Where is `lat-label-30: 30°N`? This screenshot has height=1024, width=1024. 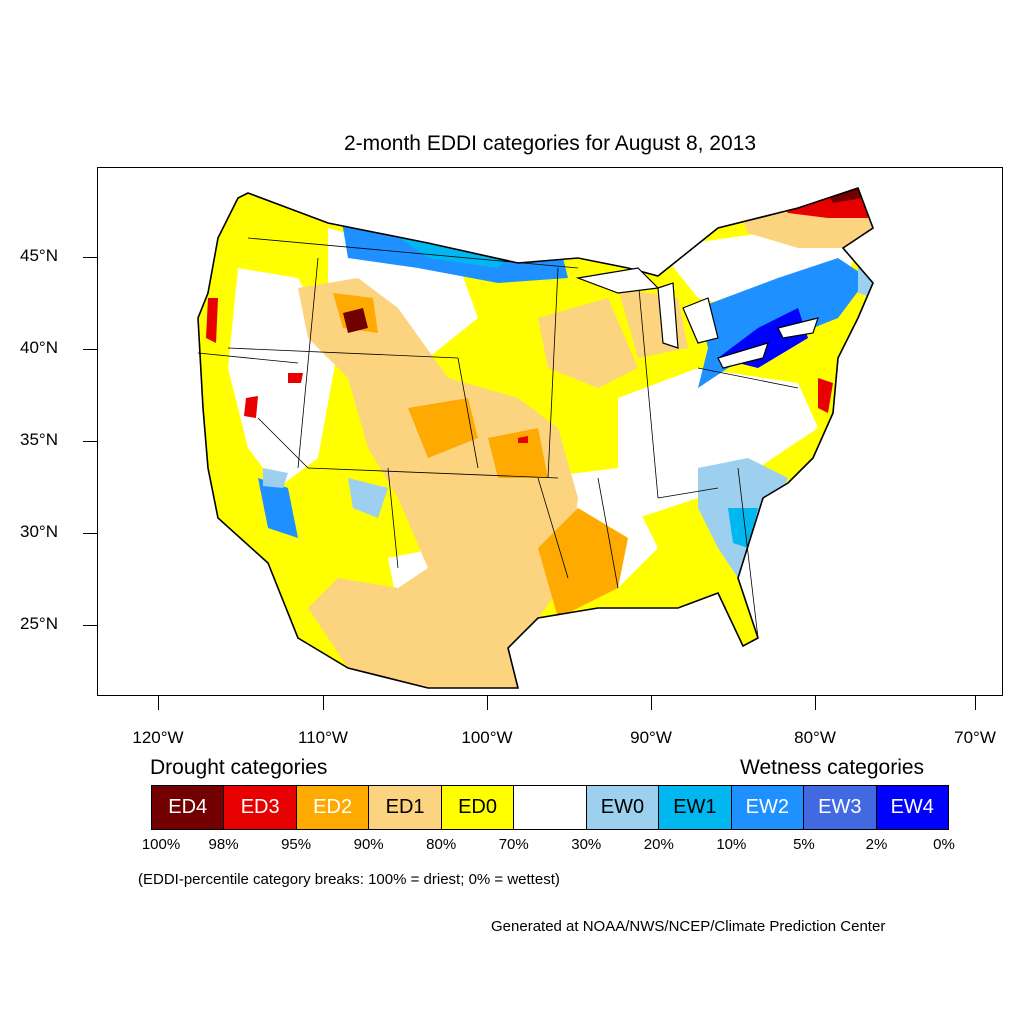
lat-label-30: 30°N is located at coordinates (39, 531).